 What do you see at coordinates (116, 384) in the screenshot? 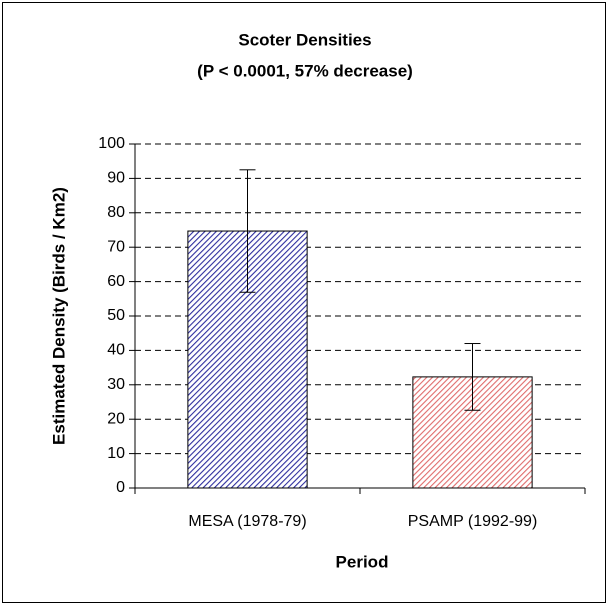
I see `y-tick-label: 30` at bounding box center [116, 384].